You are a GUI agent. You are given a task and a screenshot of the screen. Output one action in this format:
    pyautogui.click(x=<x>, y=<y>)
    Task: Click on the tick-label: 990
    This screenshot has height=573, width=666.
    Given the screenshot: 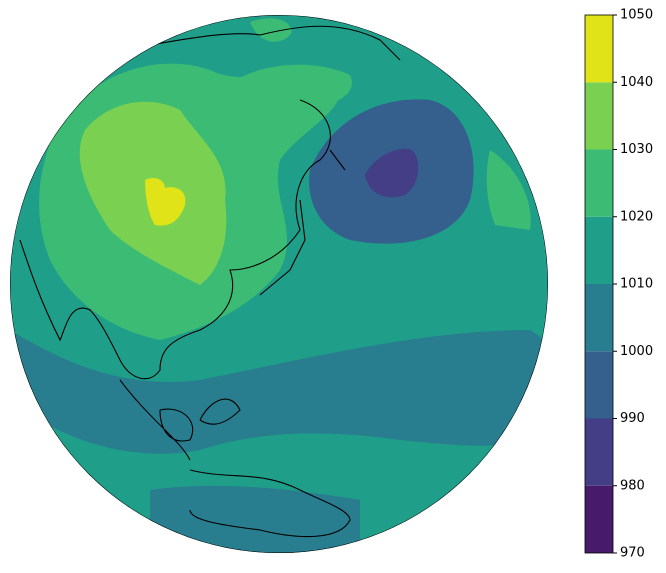 What is the action you would take?
    pyautogui.click(x=632, y=418)
    